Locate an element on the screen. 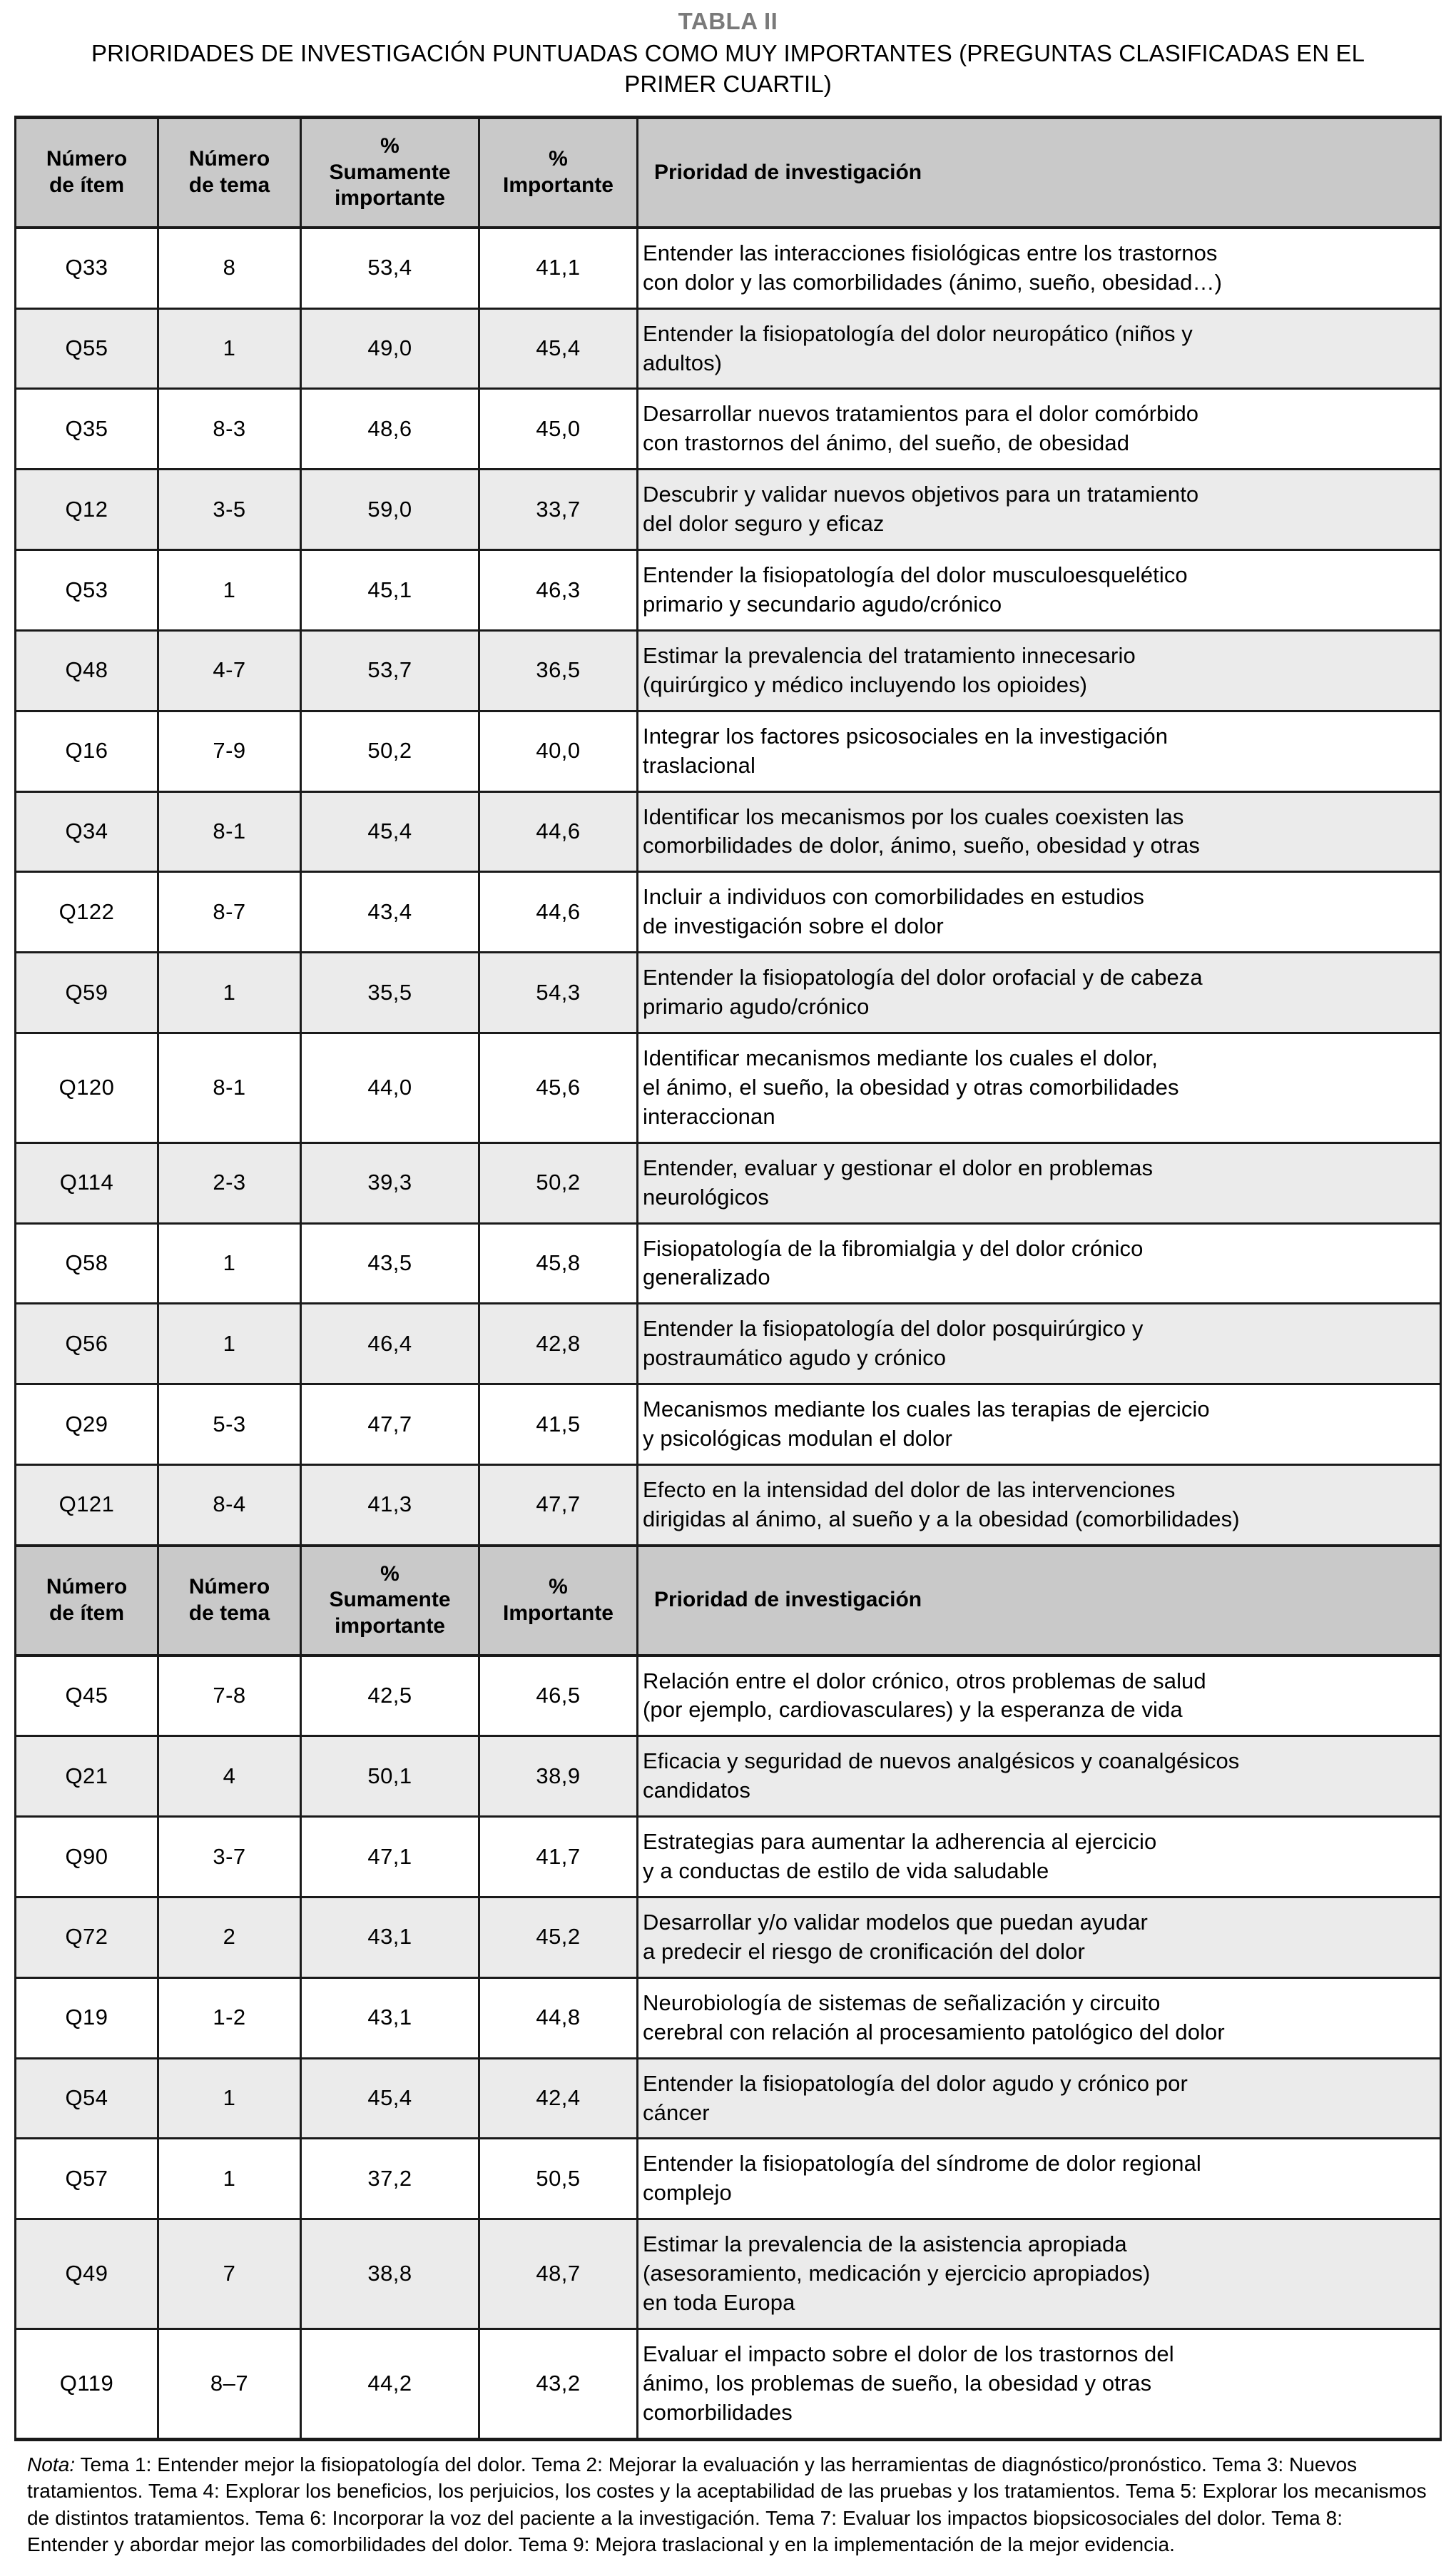 This screenshot has height=2569, width=1456. footnote-label: Nota: is located at coordinates (51, 2464).